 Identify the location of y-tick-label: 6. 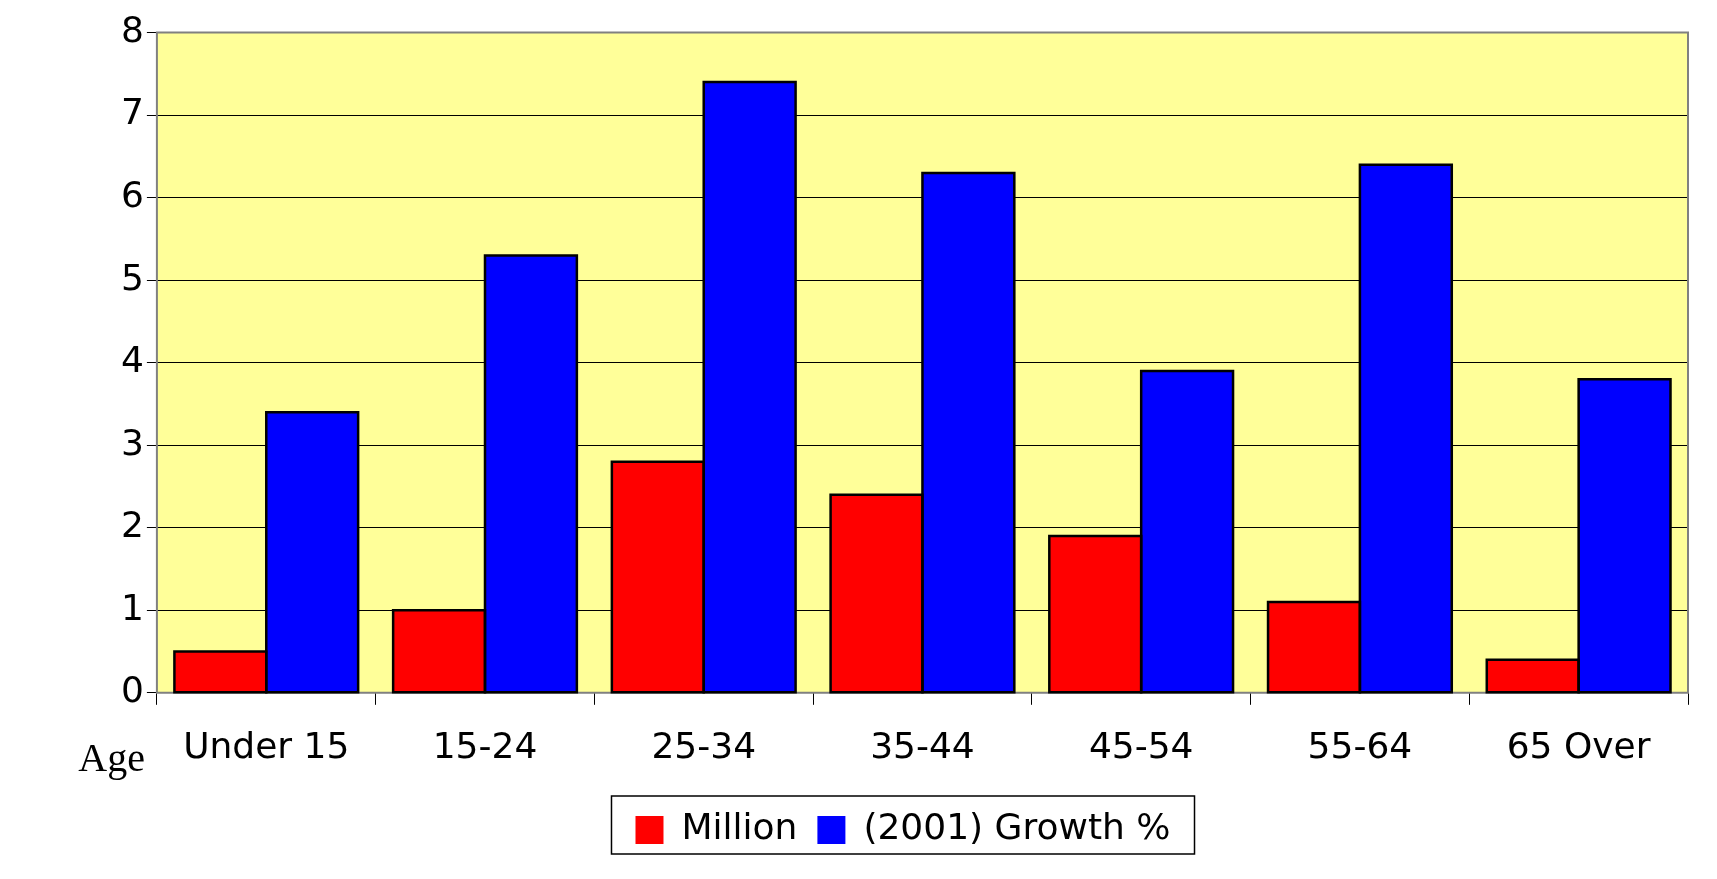
(132, 195).